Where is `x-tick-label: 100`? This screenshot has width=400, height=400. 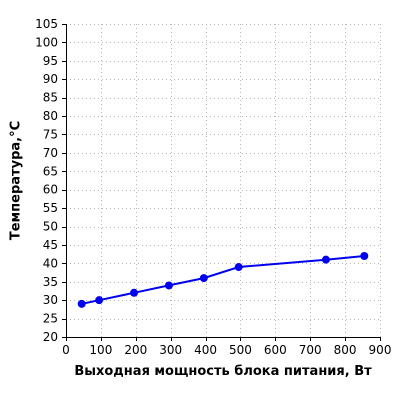 x-tick-label: 100 is located at coordinates (100, 350).